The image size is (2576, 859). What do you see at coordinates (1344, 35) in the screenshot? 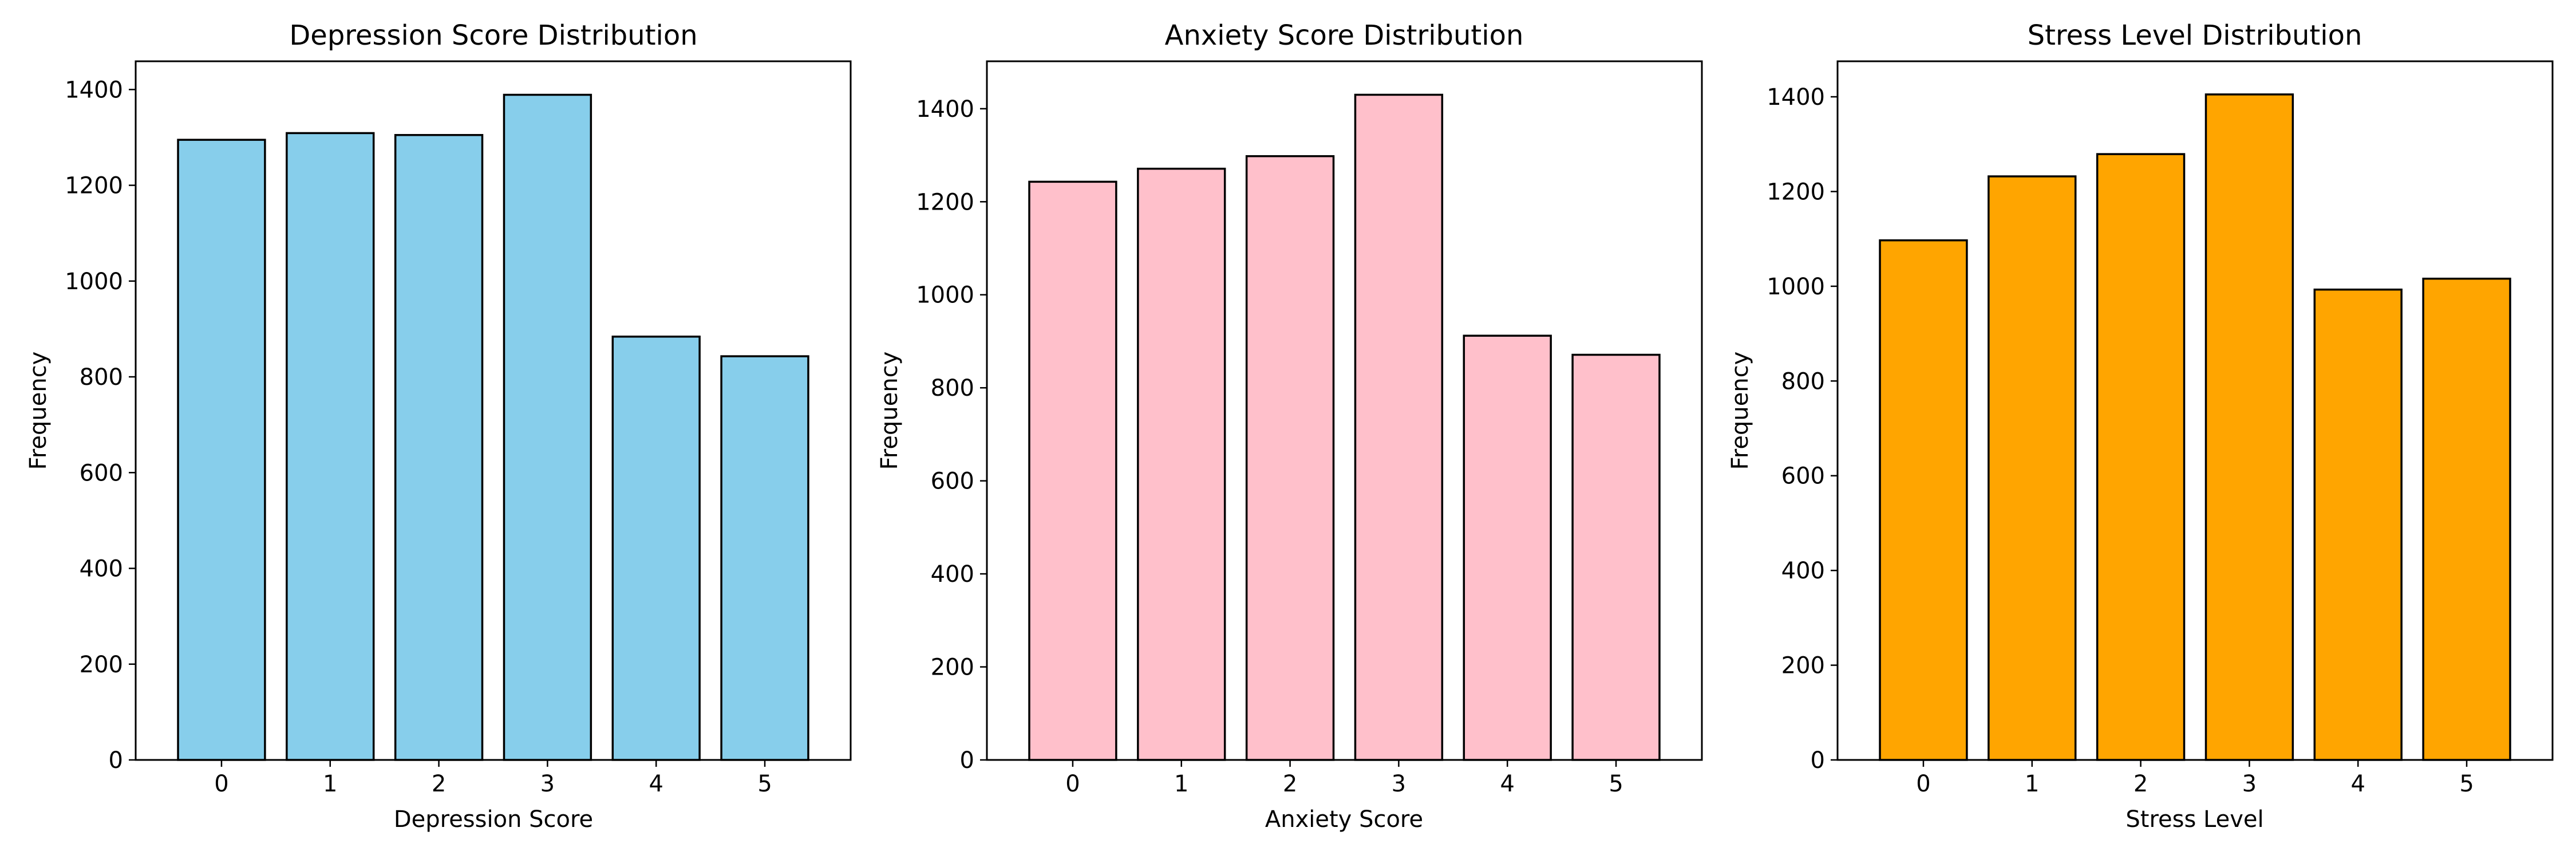
I see `chart-title: Anxiety Score Distribution` at bounding box center [1344, 35].